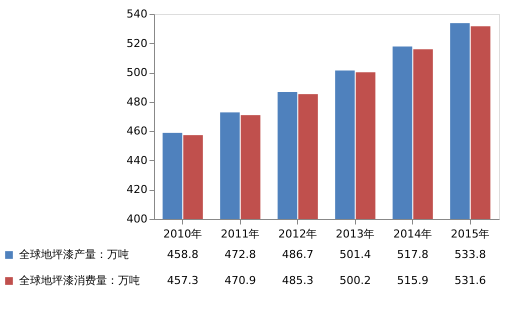 Image resolution: width=516 pixels, height=324 pixels. I want to click on x-tick-label: 2013年, so click(355, 234).